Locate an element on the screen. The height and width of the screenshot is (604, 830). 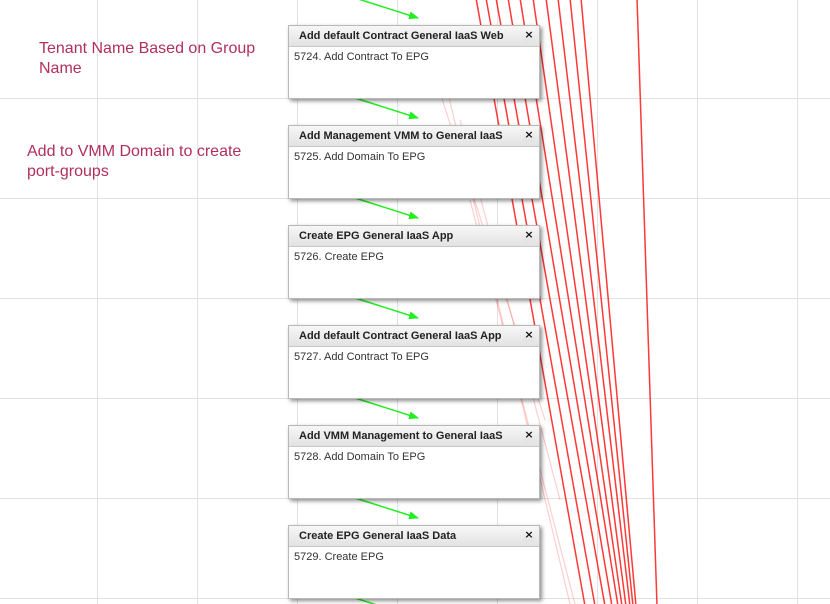
task-title: Add default Contract General IaaS App is located at coordinates (400, 336).